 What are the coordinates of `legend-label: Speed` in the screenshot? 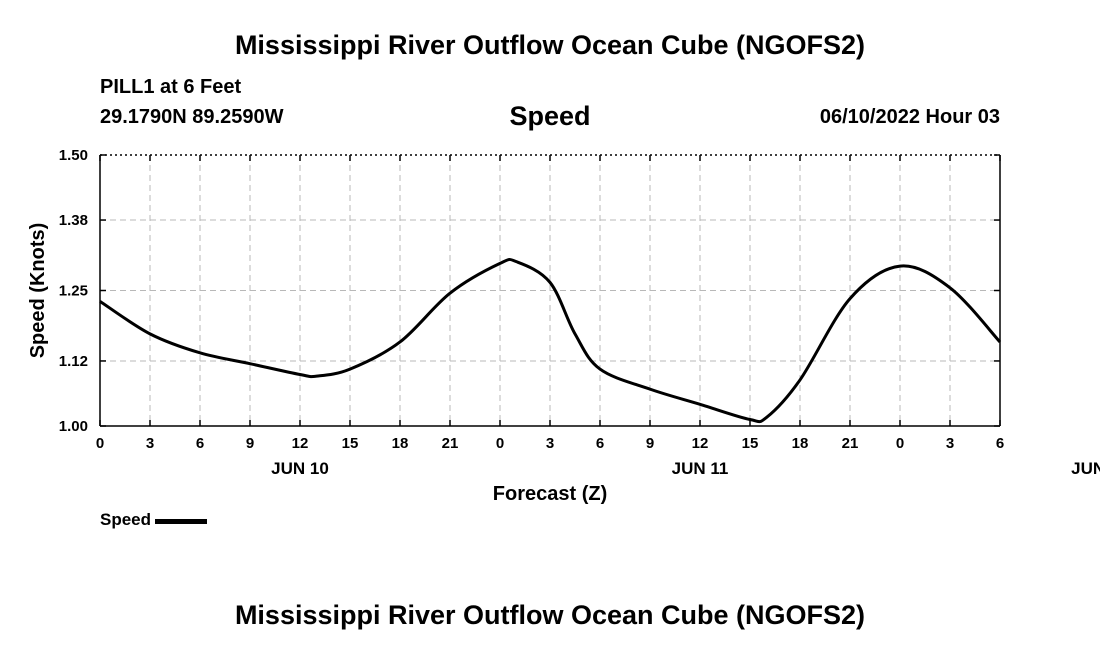 It's located at (126, 519).